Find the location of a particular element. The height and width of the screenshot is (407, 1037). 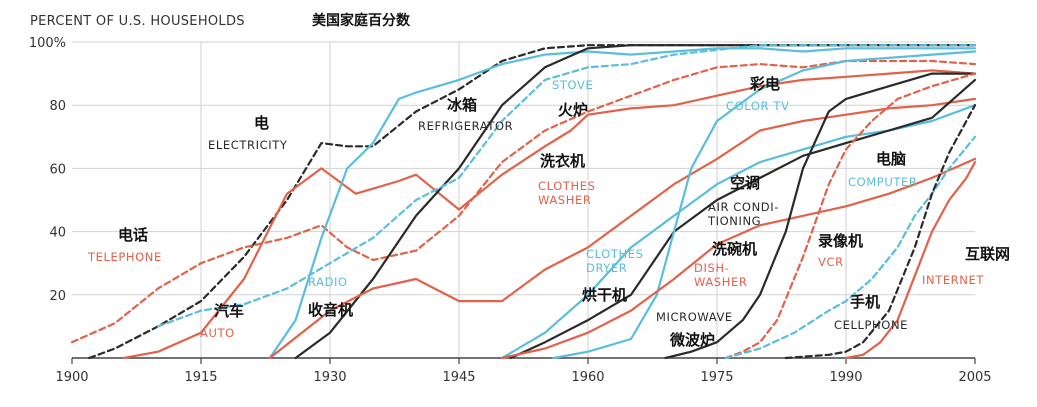

y-tick-label: 60 is located at coordinates (57, 169).